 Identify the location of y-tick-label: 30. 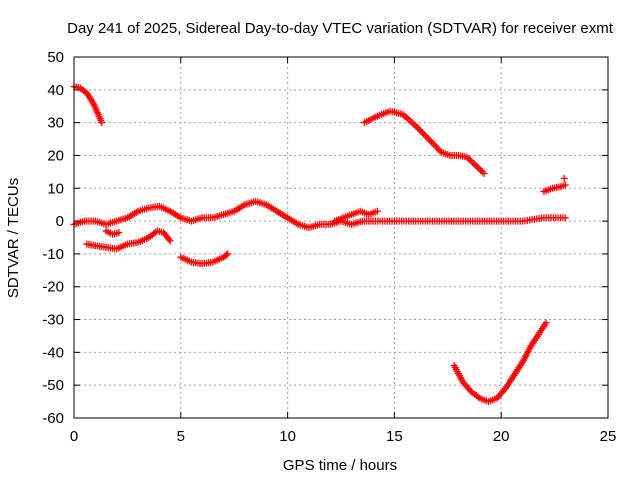
(55, 123).